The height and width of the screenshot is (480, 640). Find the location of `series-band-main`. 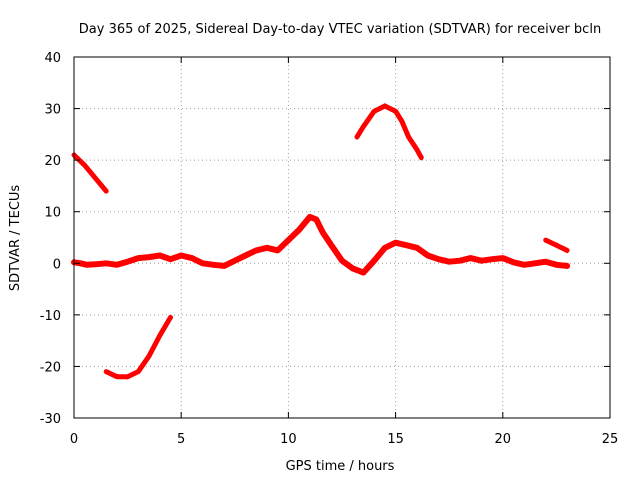

series-band-main is located at coordinates (320, 243).